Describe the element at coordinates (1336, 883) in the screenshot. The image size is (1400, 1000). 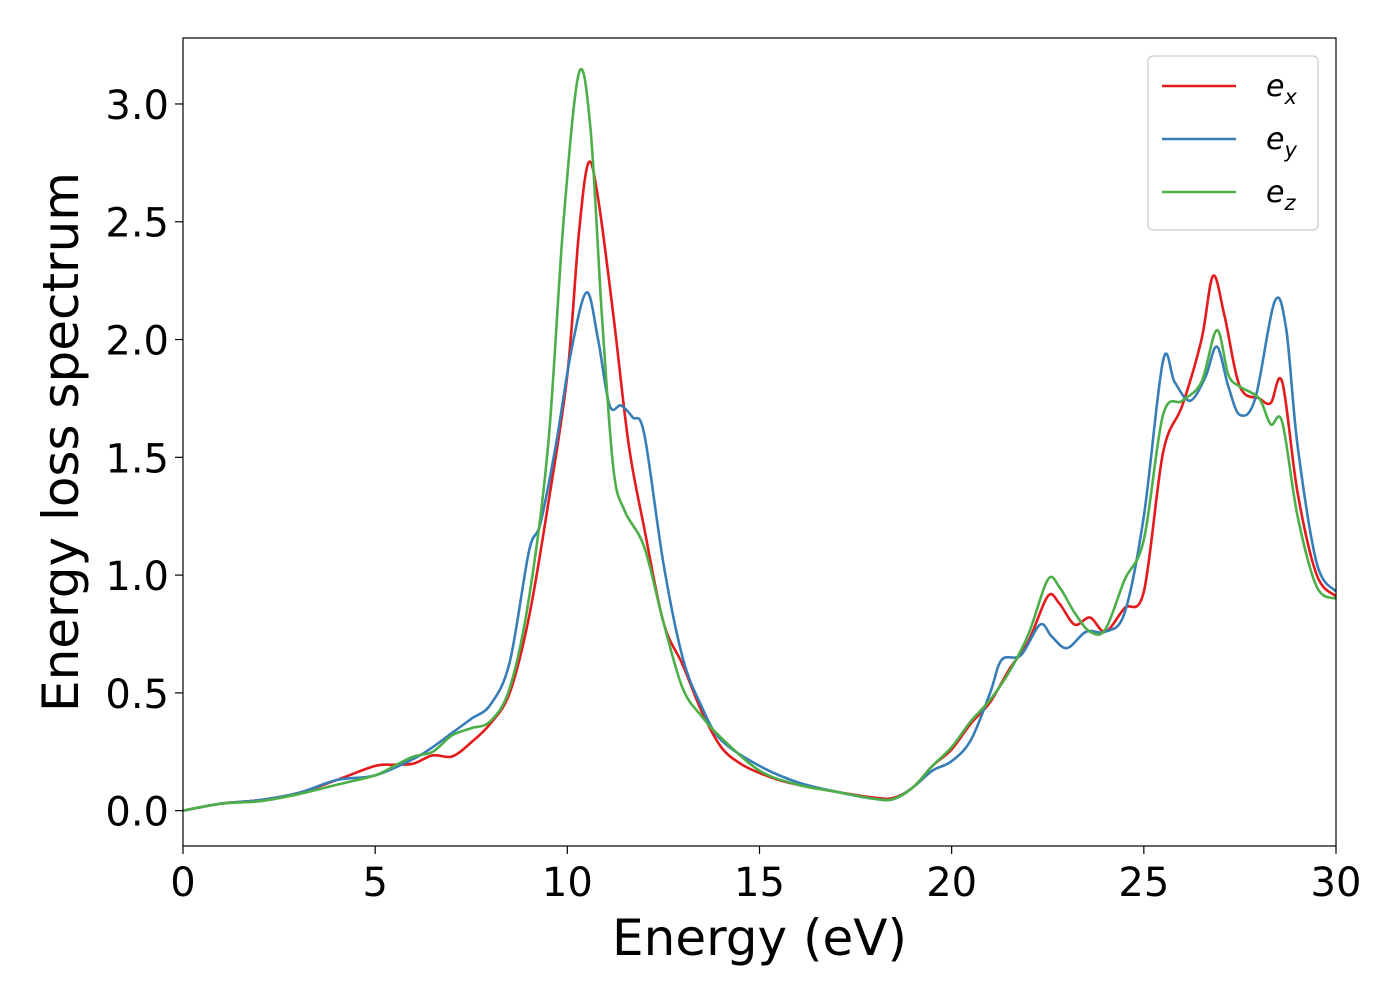
I see `x-tick-label: 30` at that location.